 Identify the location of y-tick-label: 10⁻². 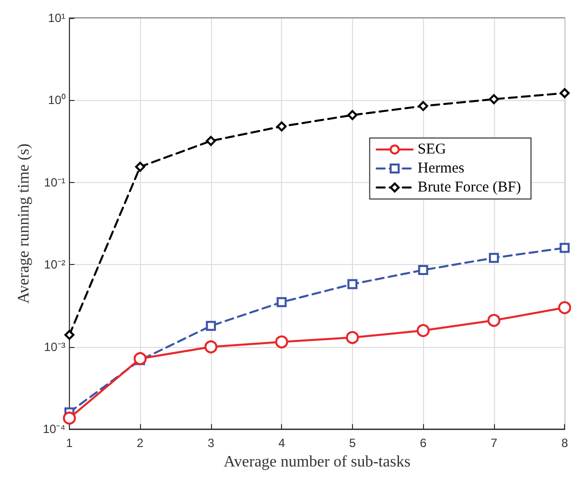
(55, 265).